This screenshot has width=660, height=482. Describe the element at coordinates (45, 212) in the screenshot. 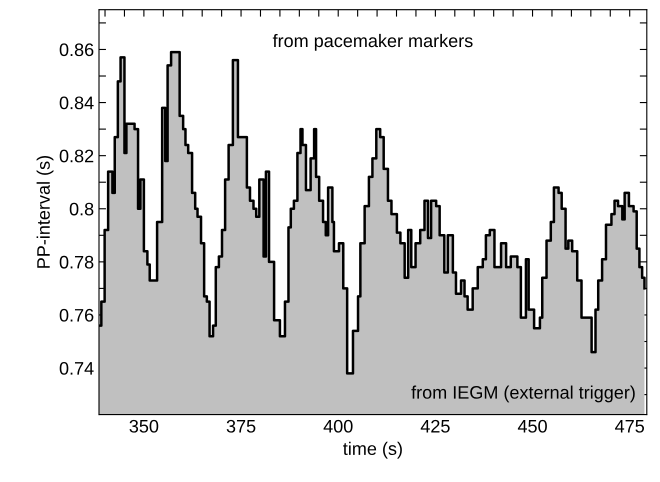

I see `y-axis-title: PP-interval (s)` at that location.